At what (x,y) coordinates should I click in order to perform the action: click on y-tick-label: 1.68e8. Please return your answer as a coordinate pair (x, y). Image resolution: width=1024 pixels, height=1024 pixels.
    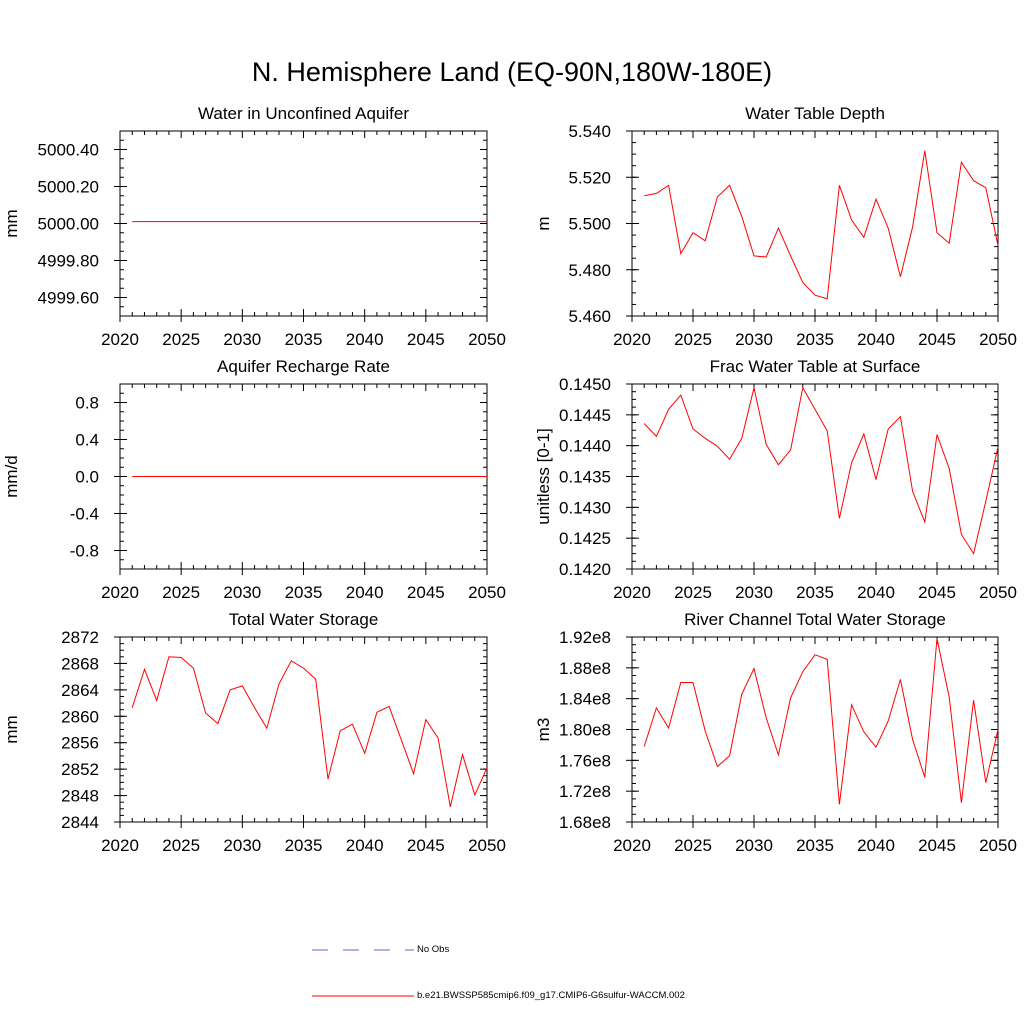
    Looking at the image, I should click on (585, 822).